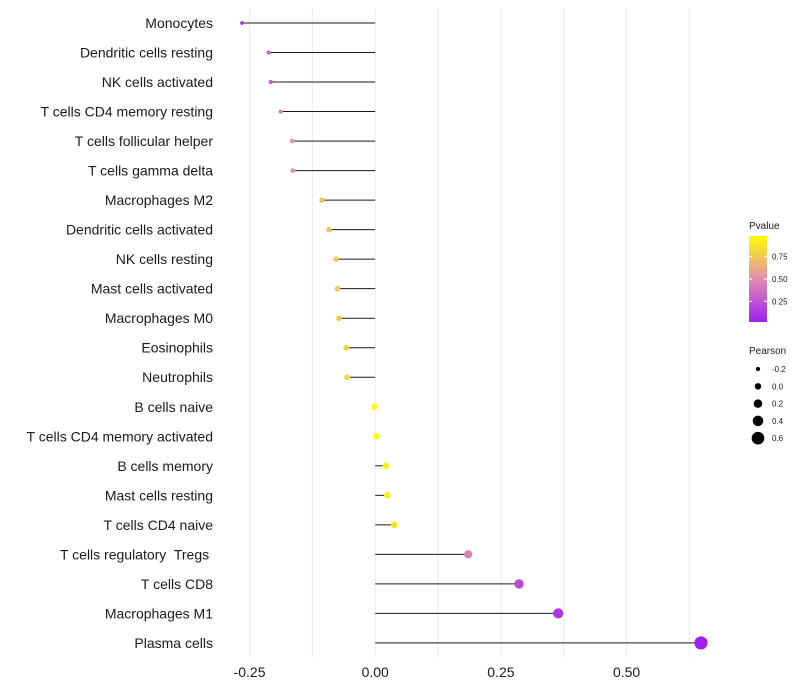  What do you see at coordinates (165, 466) in the screenshot?
I see `category-label: B cells memory` at bounding box center [165, 466].